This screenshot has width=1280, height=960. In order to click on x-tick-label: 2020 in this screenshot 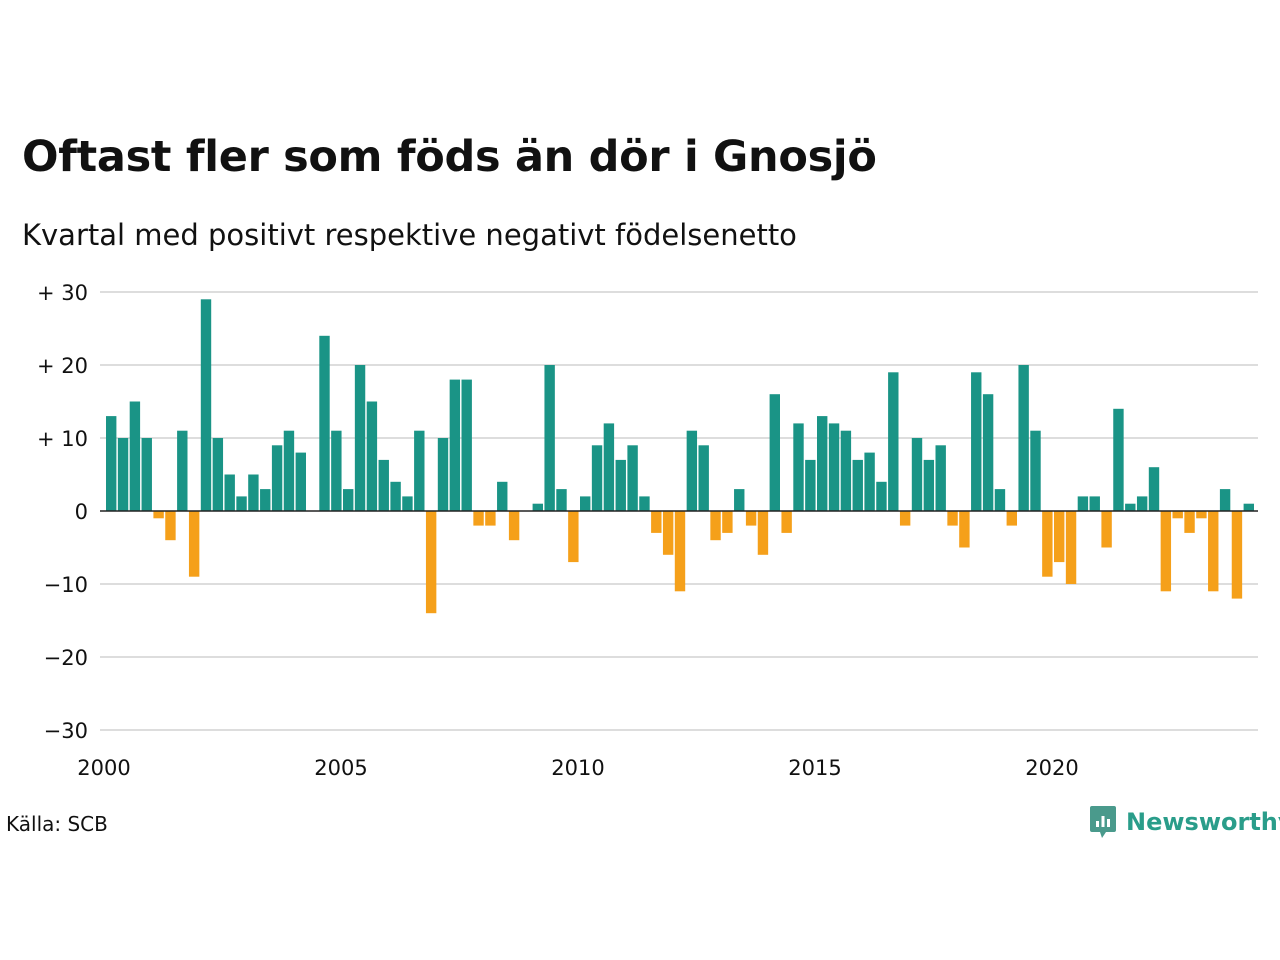, I will do `click(1051, 768)`.